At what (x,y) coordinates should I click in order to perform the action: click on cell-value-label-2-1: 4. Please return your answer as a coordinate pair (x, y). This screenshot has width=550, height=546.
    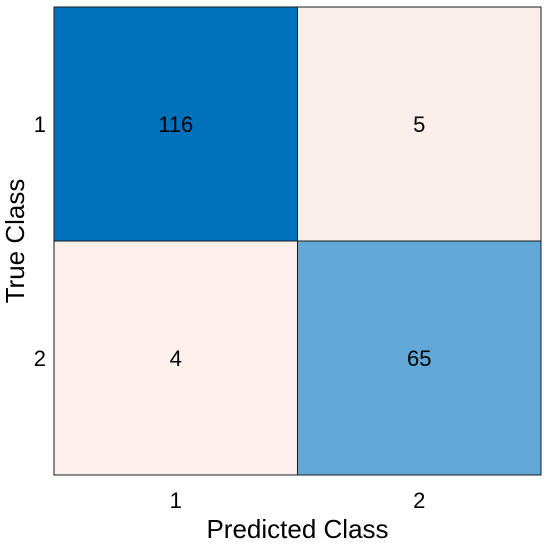
    Looking at the image, I should click on (176, 358).